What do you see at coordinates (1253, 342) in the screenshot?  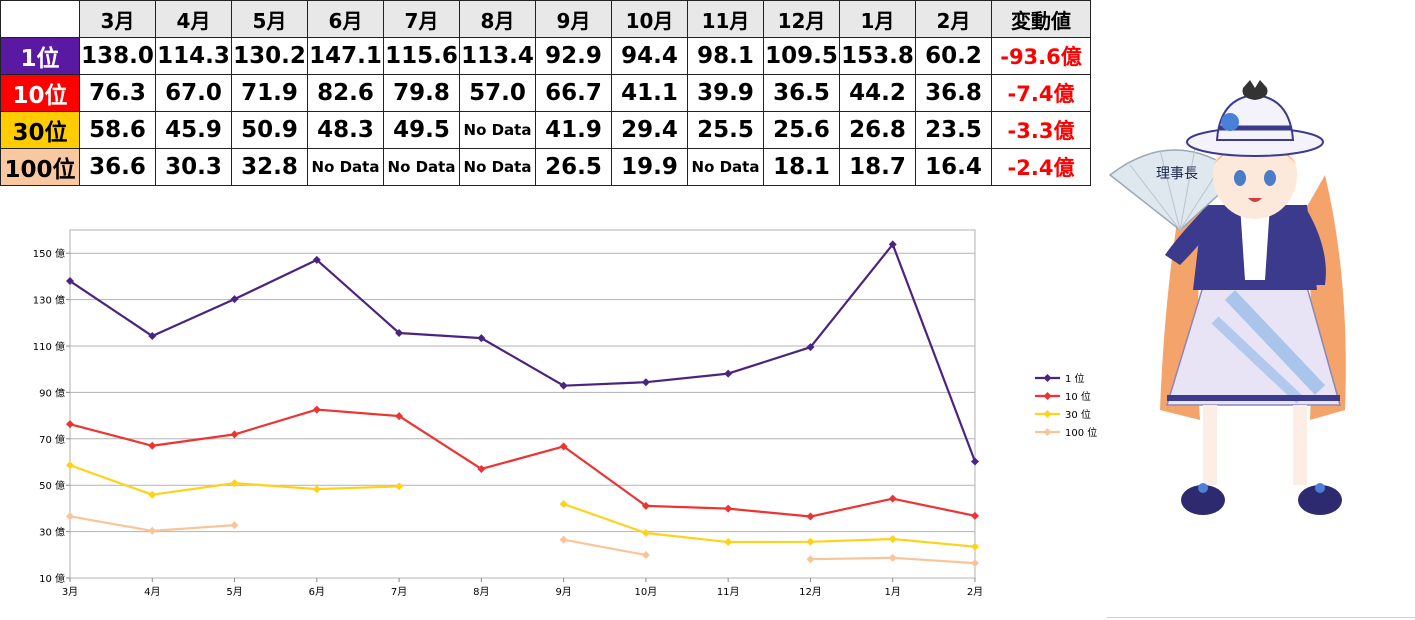 I see `mascot-dress` at bounding box center [1253, 342].